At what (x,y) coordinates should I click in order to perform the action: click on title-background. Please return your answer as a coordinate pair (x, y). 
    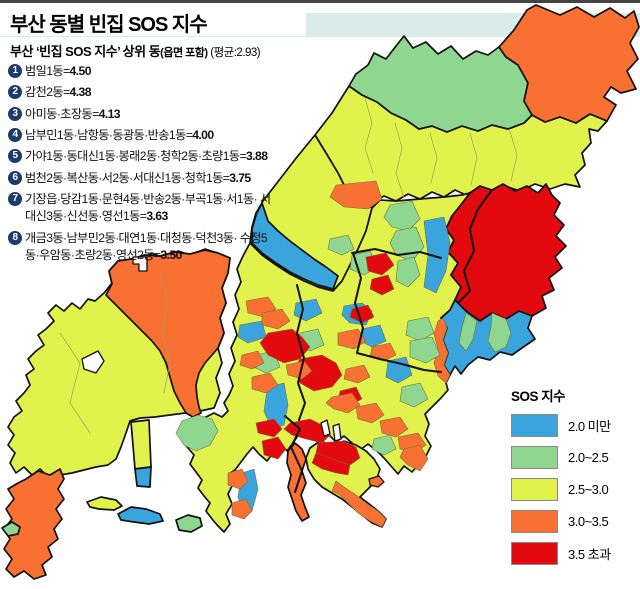
    Looking at the image, I should click on (153, 19).